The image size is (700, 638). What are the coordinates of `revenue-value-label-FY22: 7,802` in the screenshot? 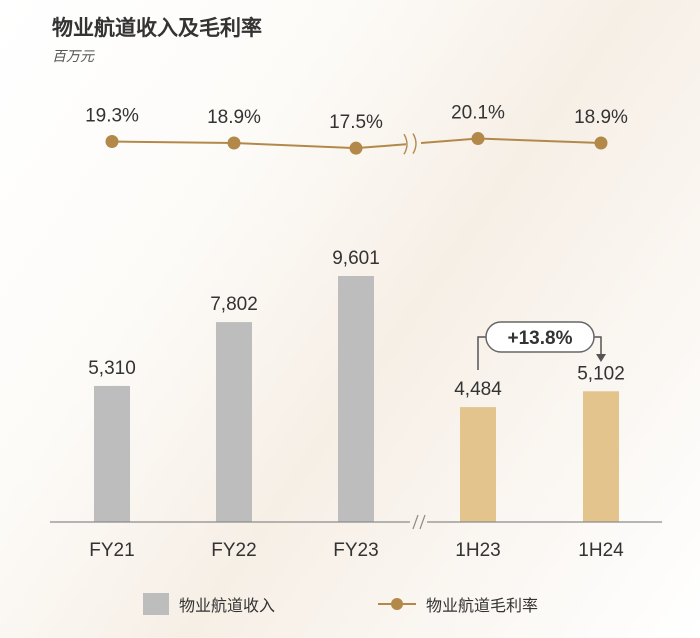 It's located at (234, 304).